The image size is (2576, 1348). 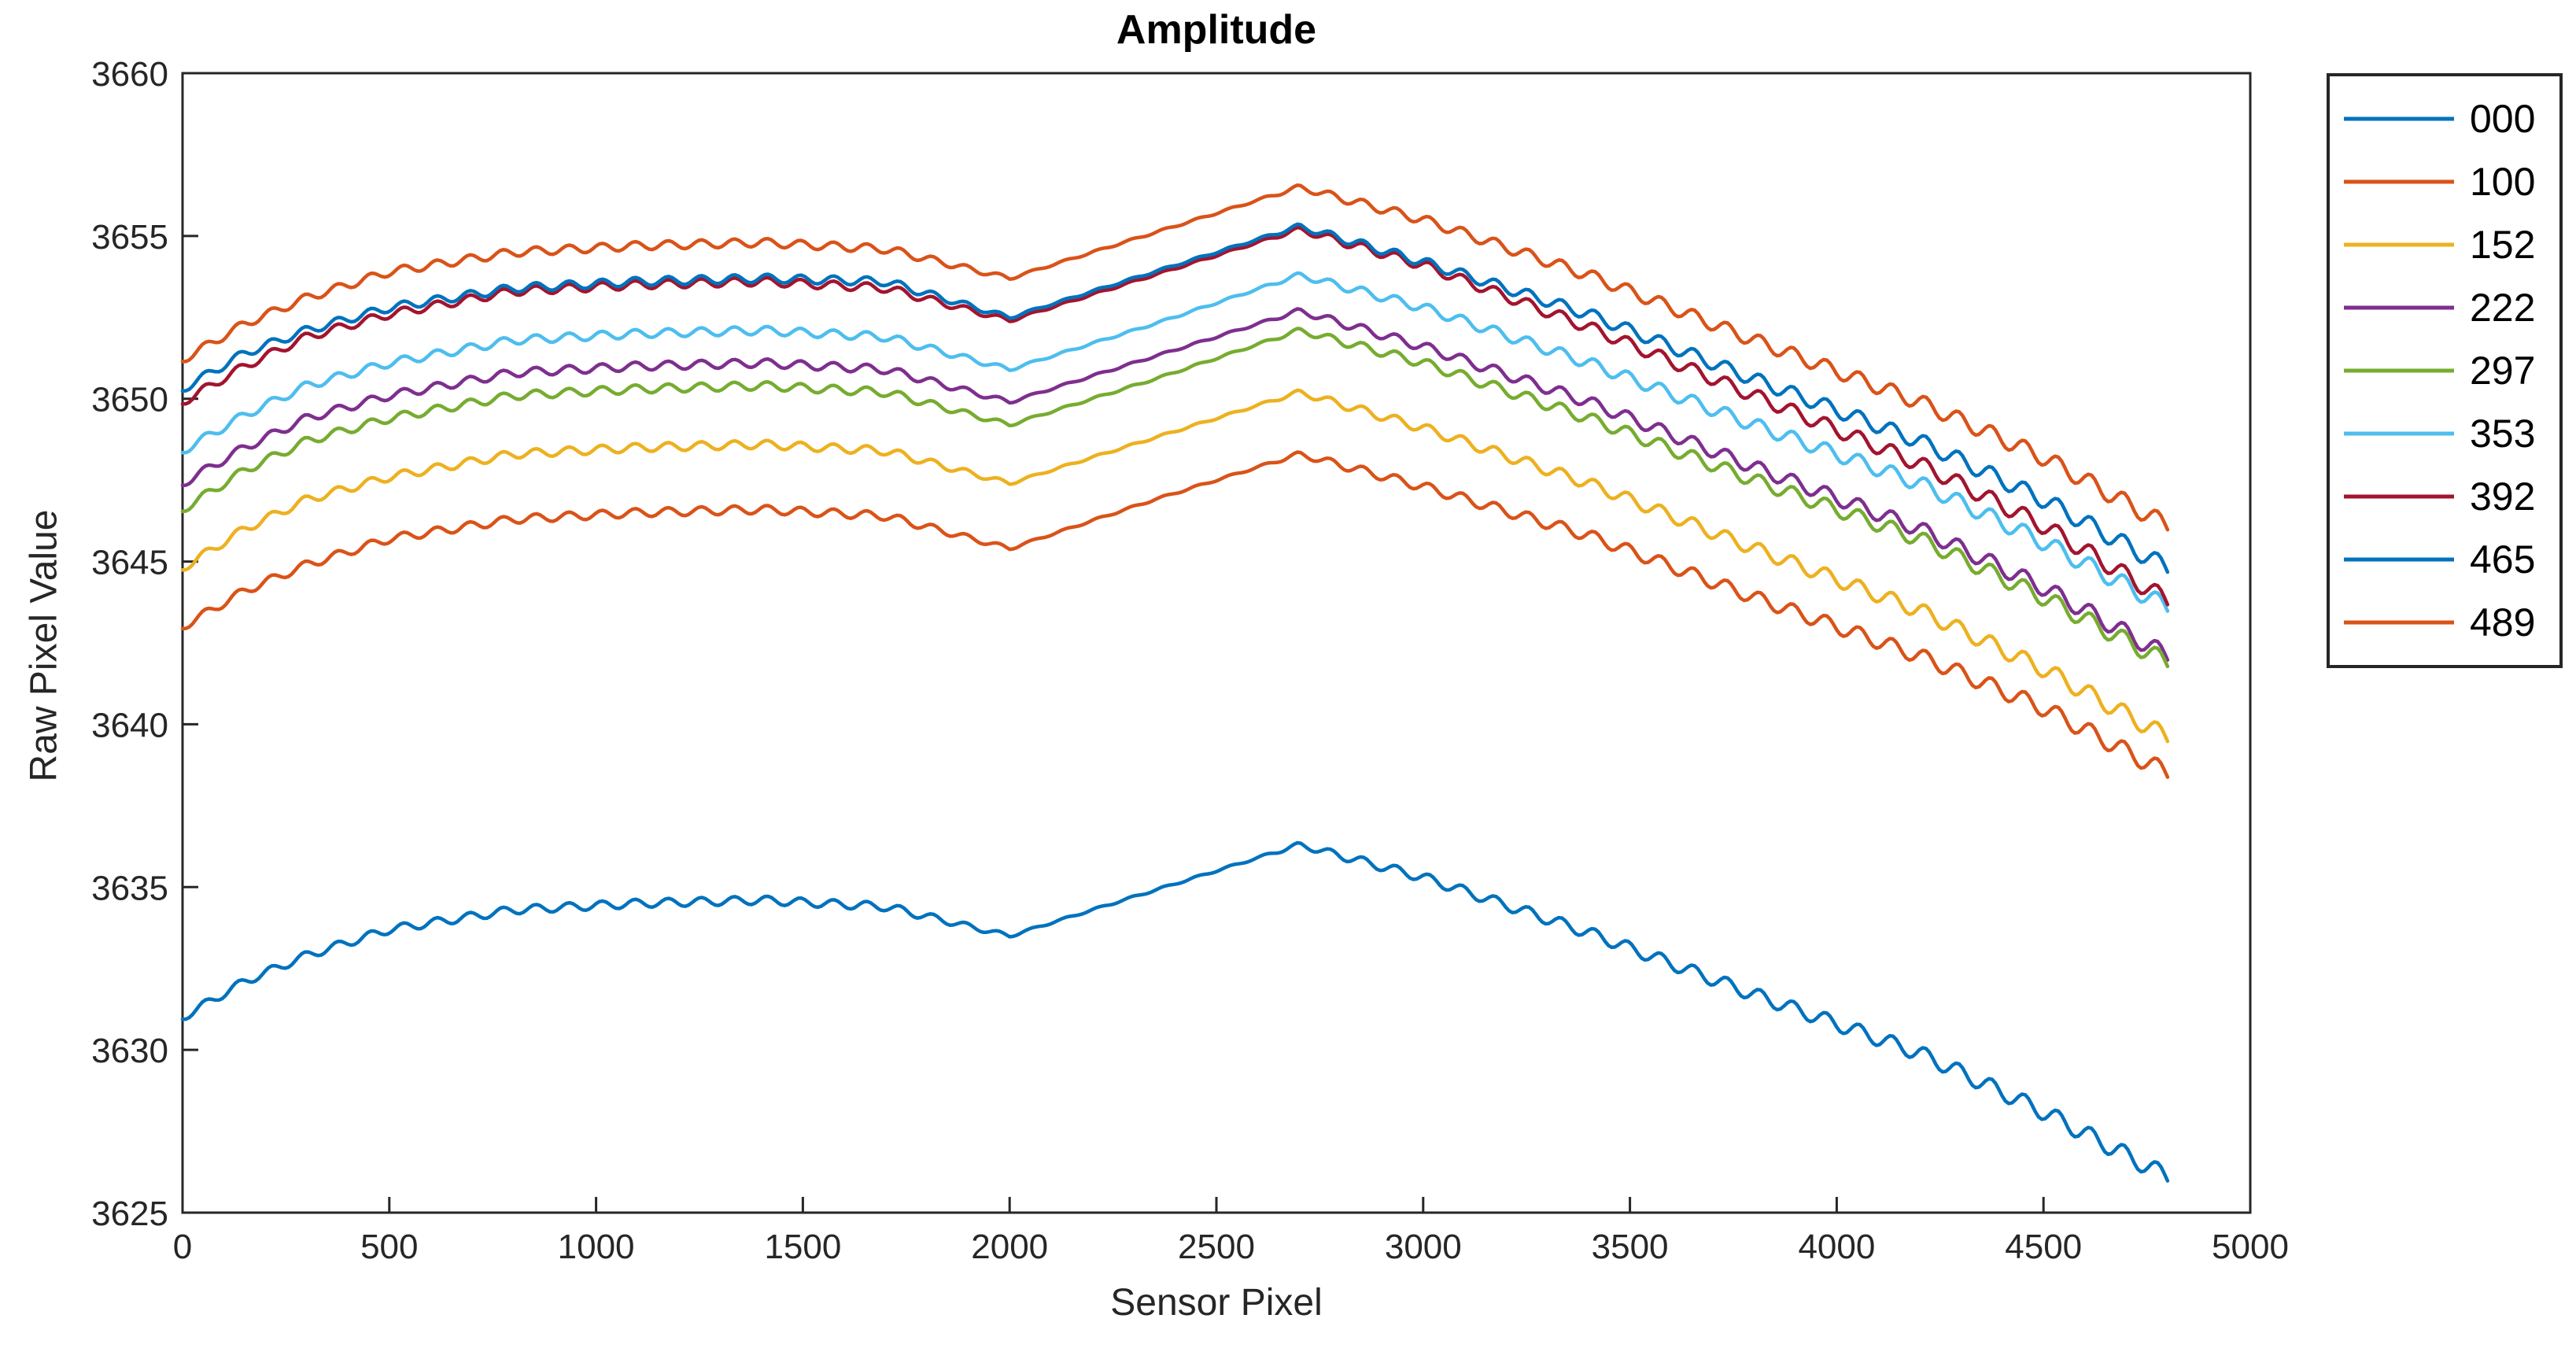 I want to click on x-tick-label: 3000, so click(x=1423, y=1247).